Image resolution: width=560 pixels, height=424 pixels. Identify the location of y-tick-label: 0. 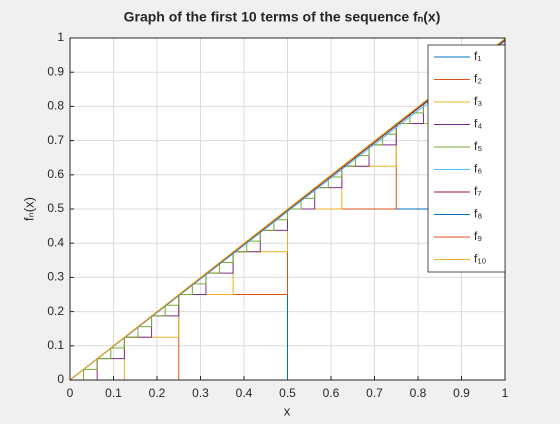
(60, 379).